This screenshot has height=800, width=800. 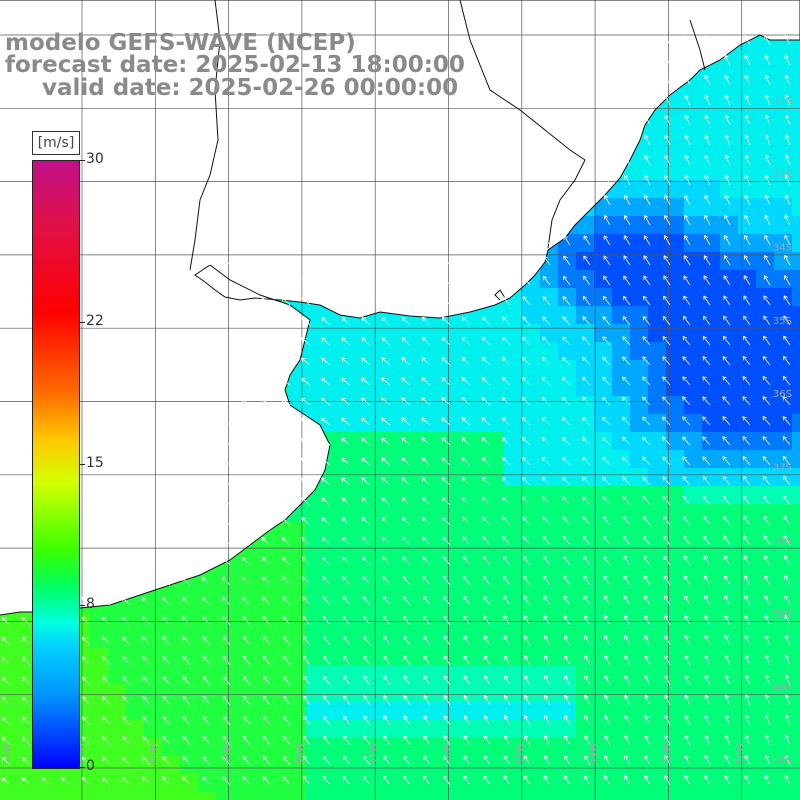 What do you see at coordinates (56, 143) in the screenshot?
I see `colorbar-unit-label: [m/s]` at bounding box center [56, 143].